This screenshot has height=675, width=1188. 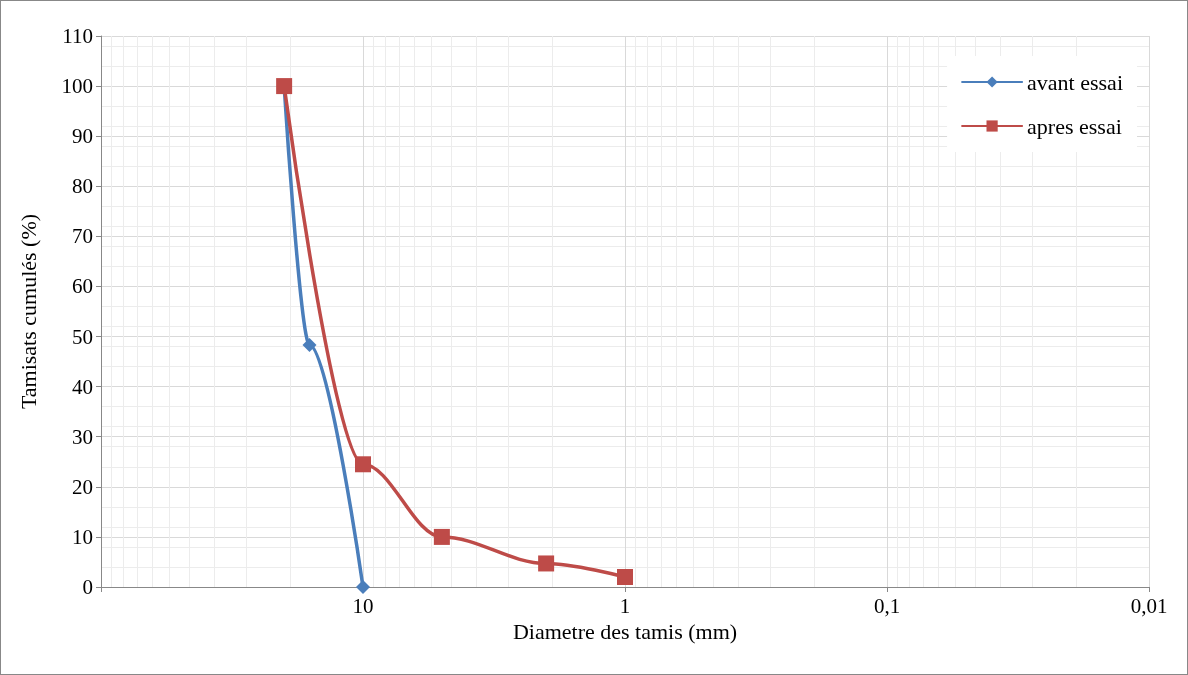 I want to click on y-tick-label: 80, so click(x=82, y=186).